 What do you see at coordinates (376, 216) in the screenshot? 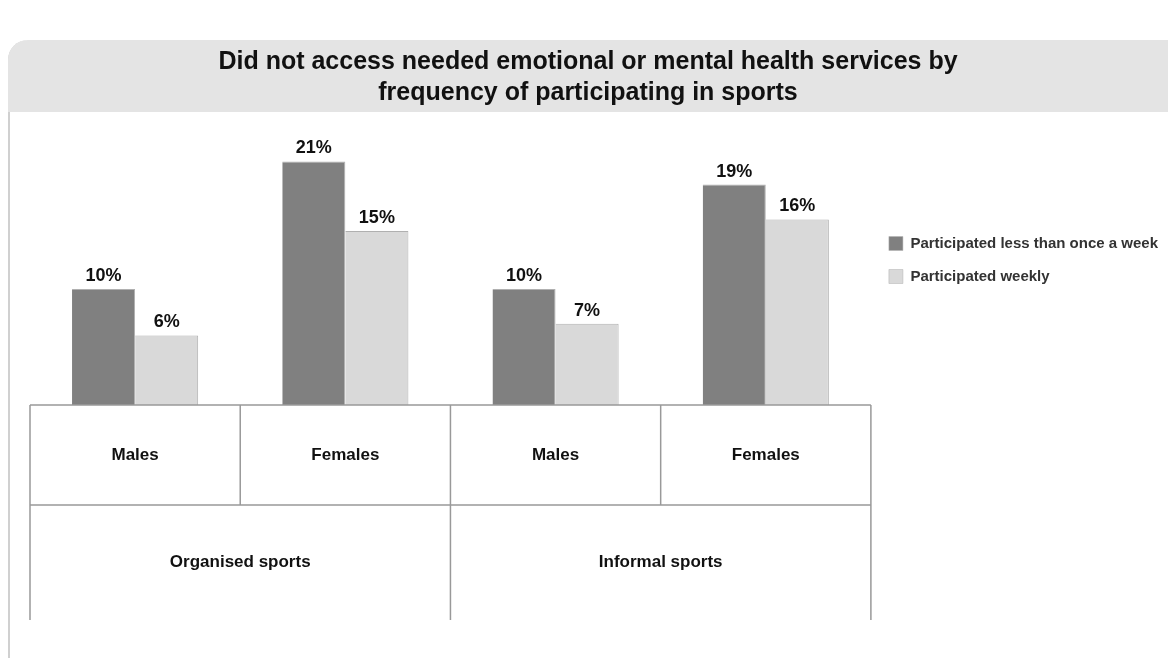
I see `data-label: 15%` at bounding box center [376, 216].